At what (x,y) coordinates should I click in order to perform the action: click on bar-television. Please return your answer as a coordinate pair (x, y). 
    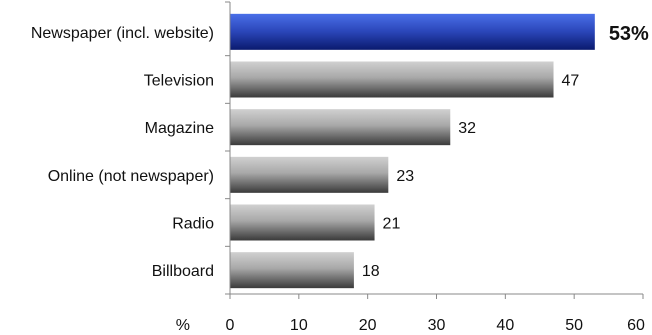
    Looking at the image, I should click on (392, 79).